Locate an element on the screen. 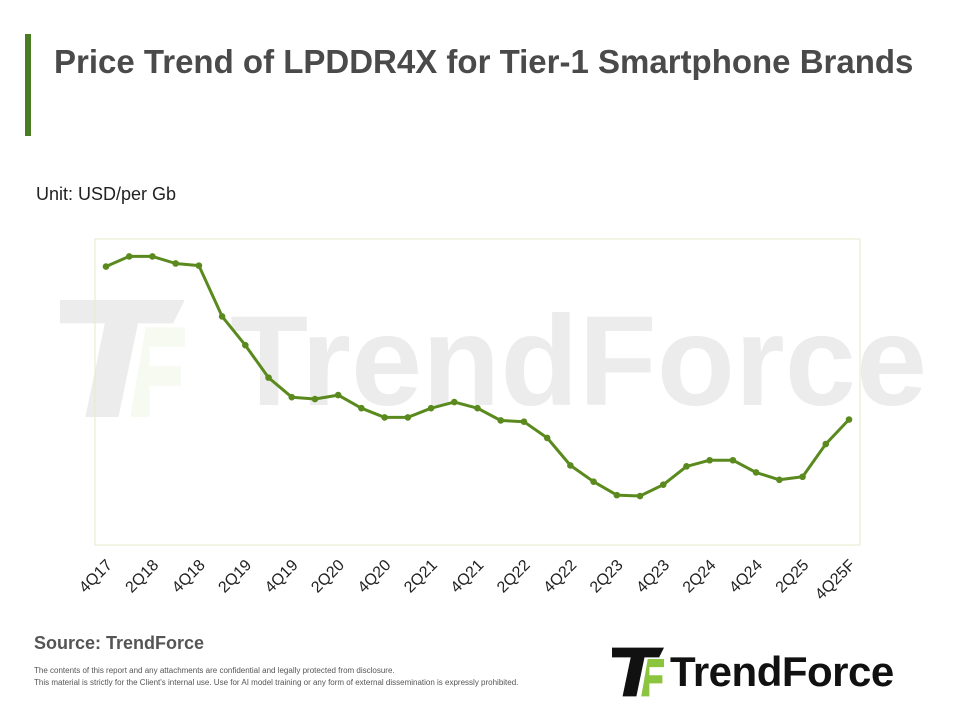 The width and height of the screenshot is (960, 720). data-point-1Q22 is located at coordinates (501, 420).